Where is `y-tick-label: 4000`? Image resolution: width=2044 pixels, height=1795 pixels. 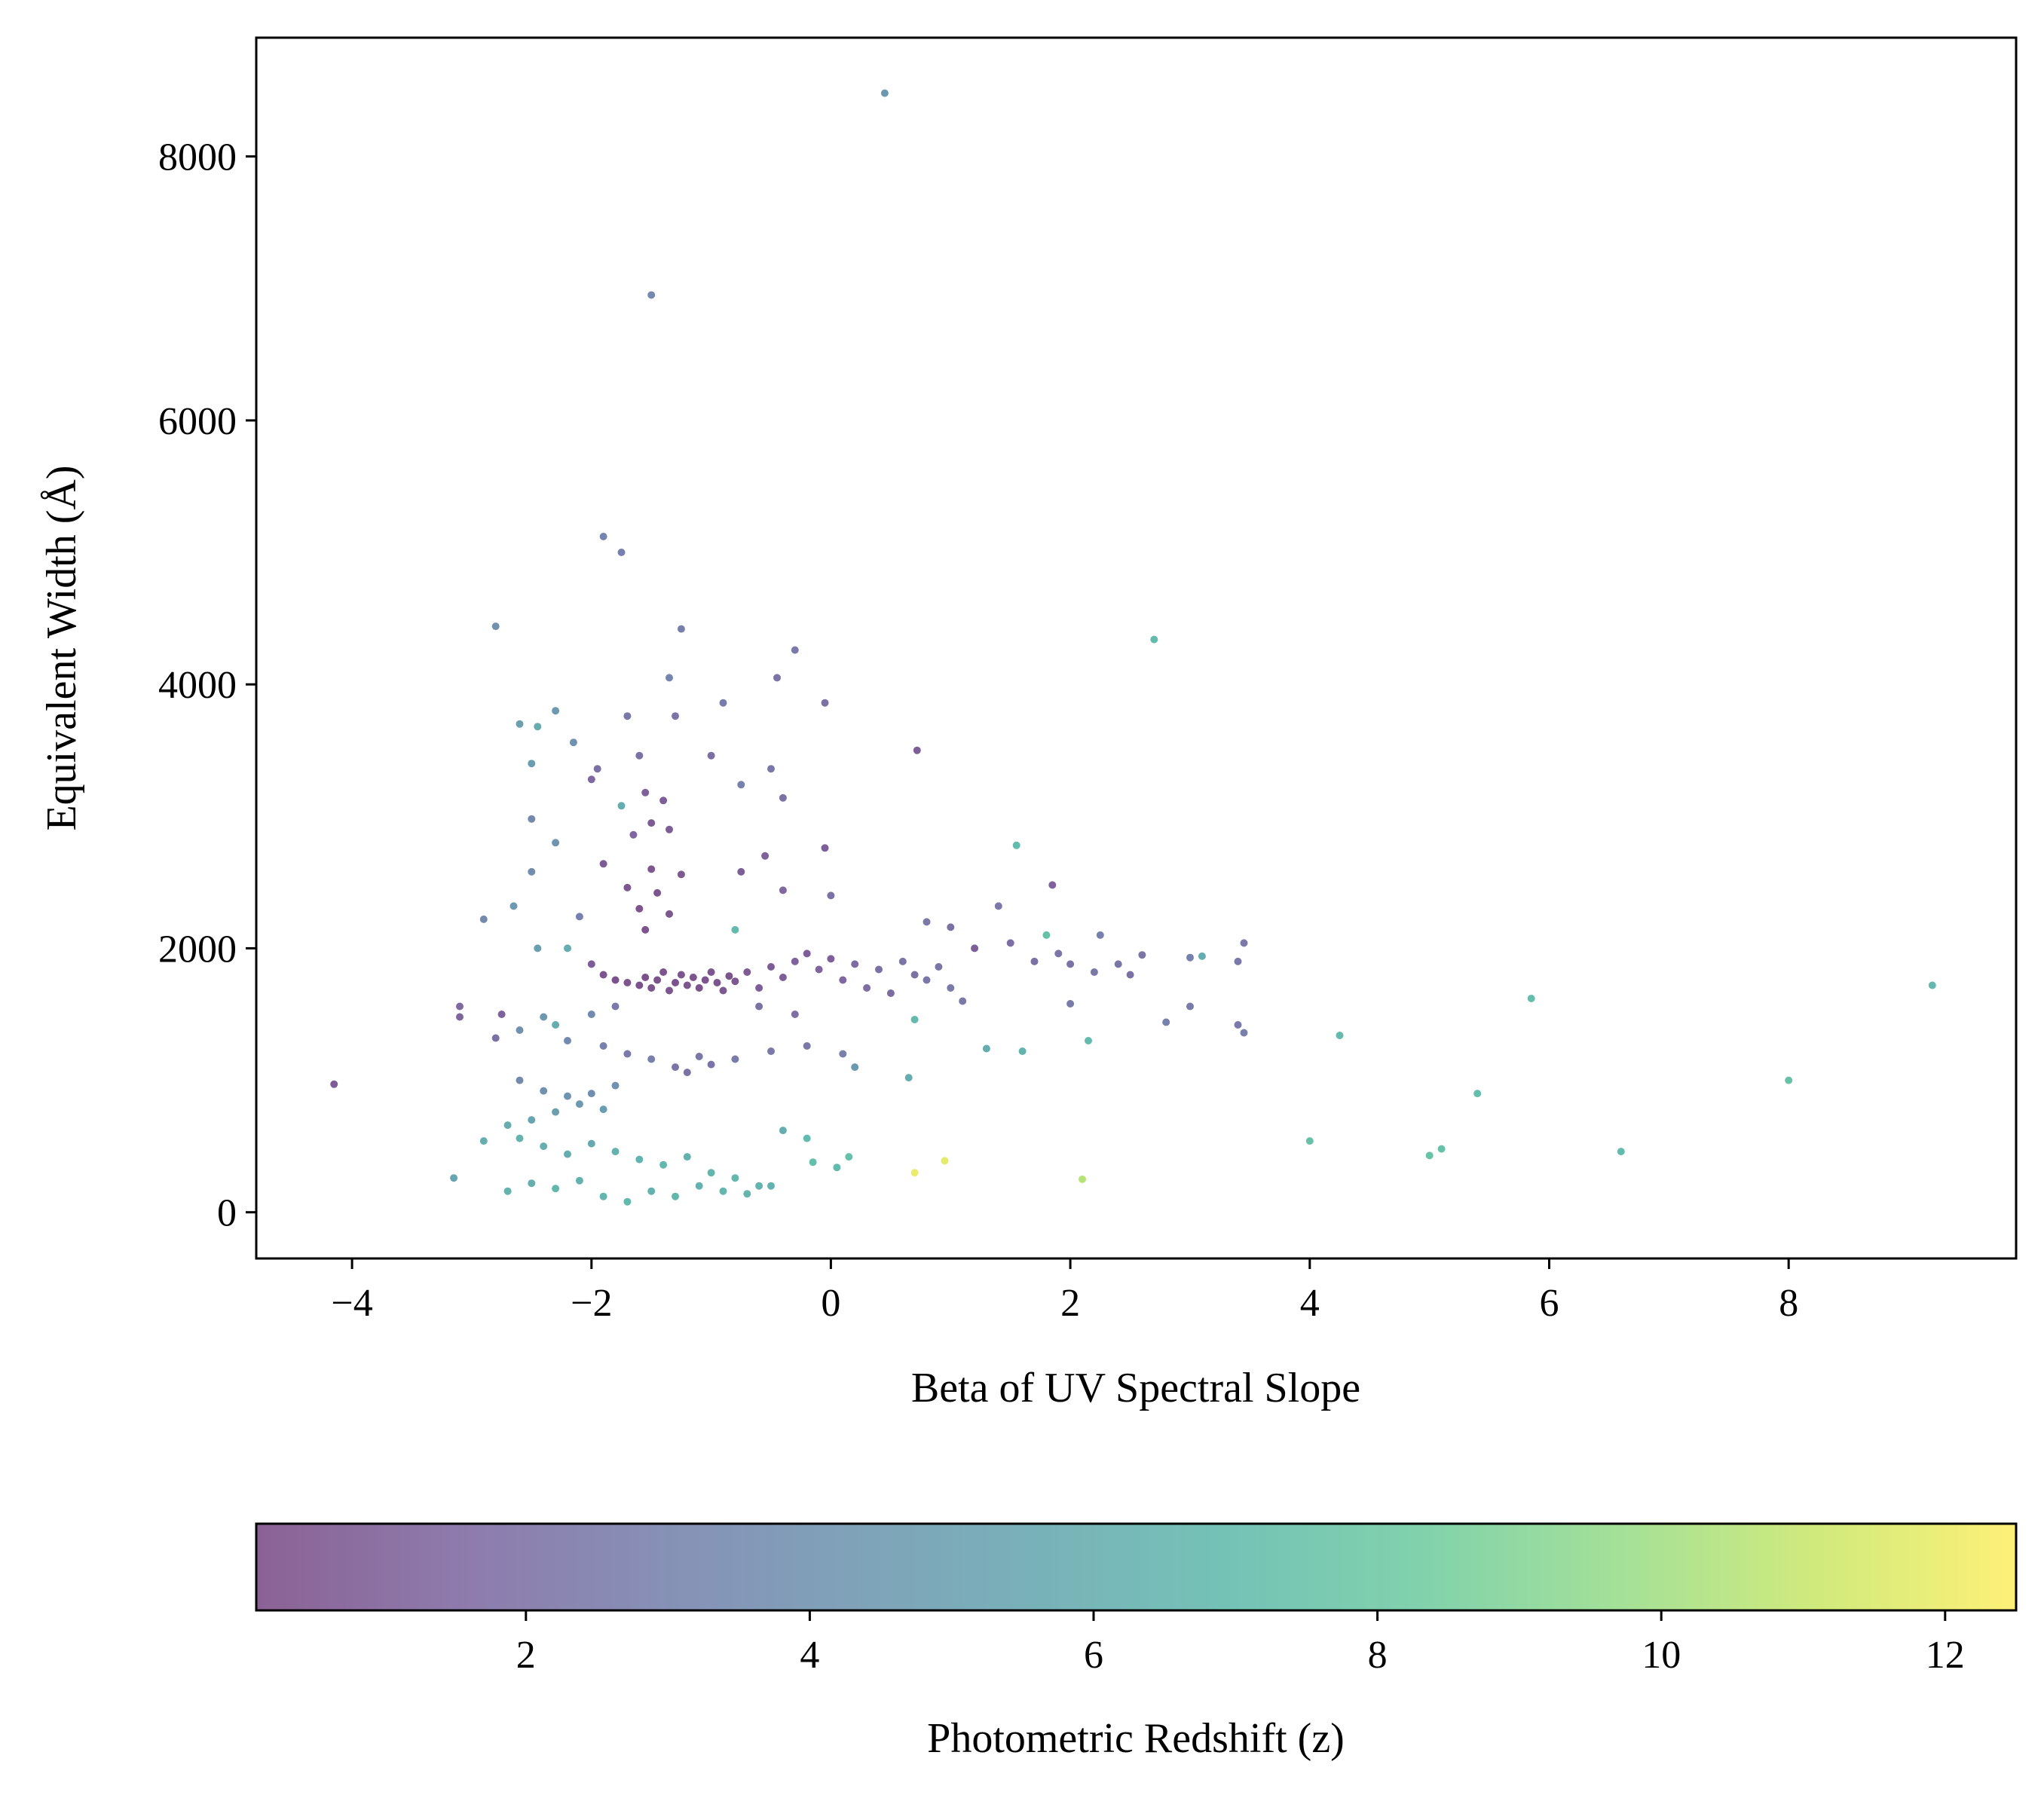
y-tick-label: 4000 is located at coordinates (198, 685).